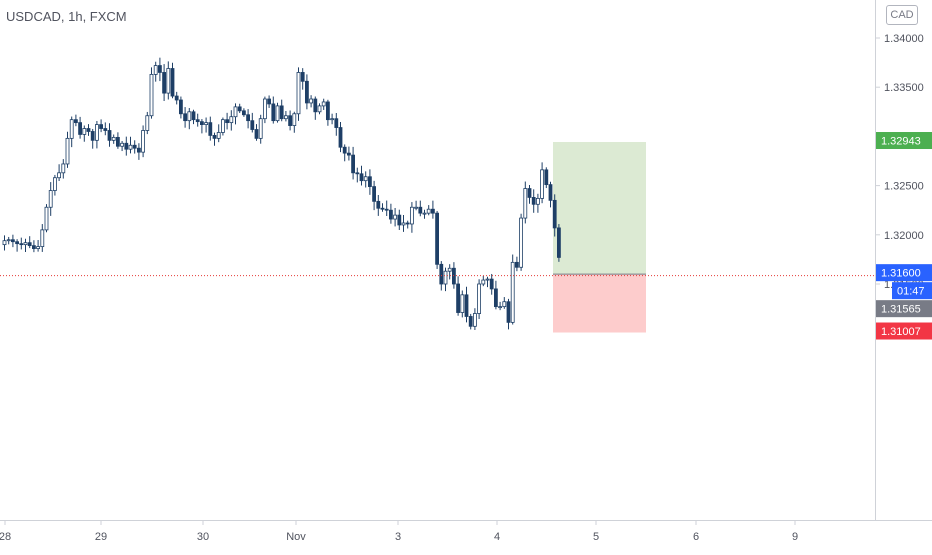 The width and height of the screenshot is (932, 555). I want to click on stop-zone, so click(599, 303).